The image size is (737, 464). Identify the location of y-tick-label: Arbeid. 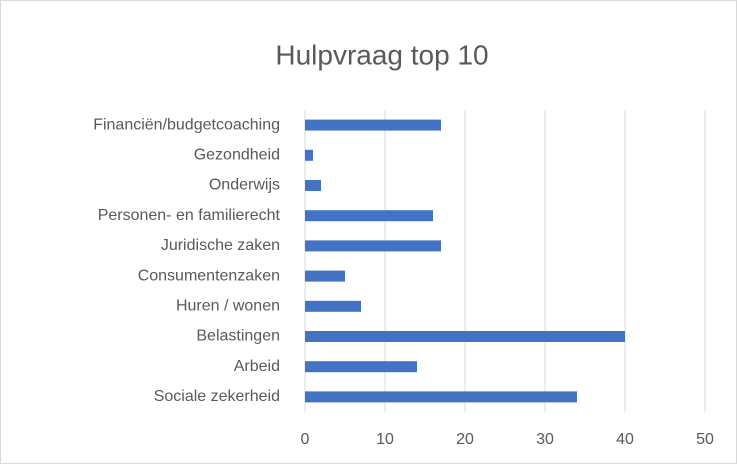
(257, 366).